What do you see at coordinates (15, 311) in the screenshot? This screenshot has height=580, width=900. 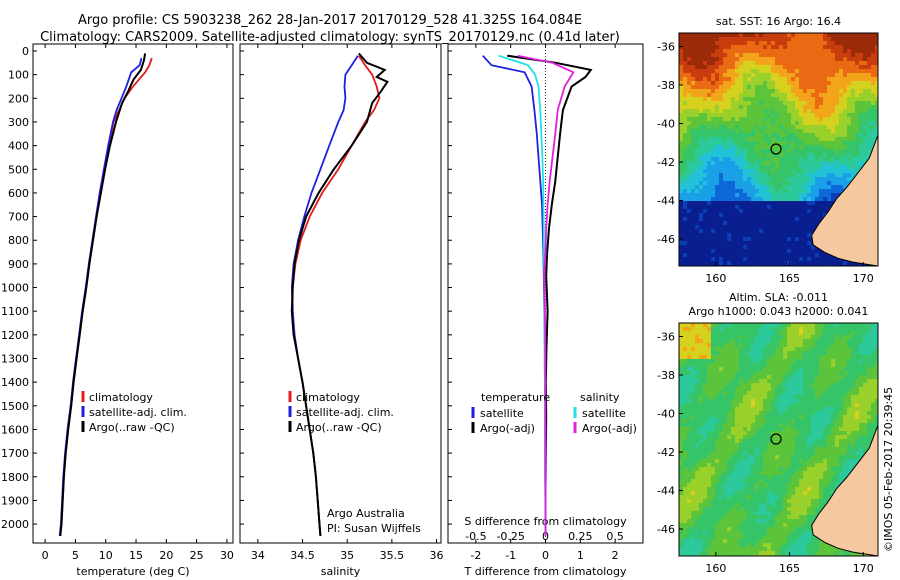 I see `y-tick-label: 1100` at bounding box center [15, 311].